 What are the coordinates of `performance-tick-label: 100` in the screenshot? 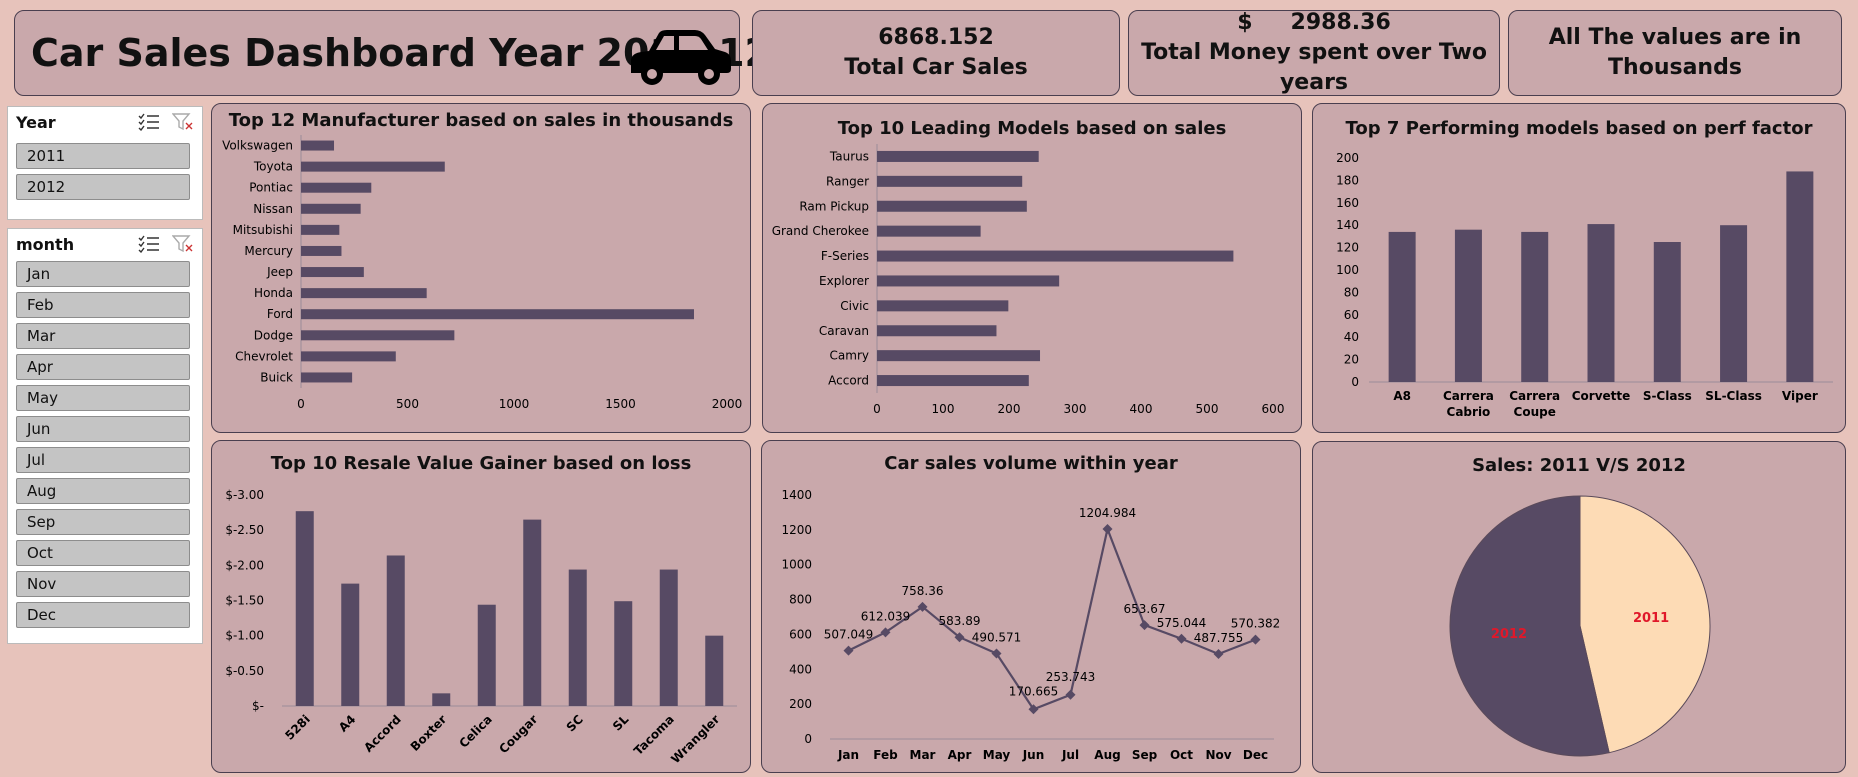 It's located at (1347, 270).